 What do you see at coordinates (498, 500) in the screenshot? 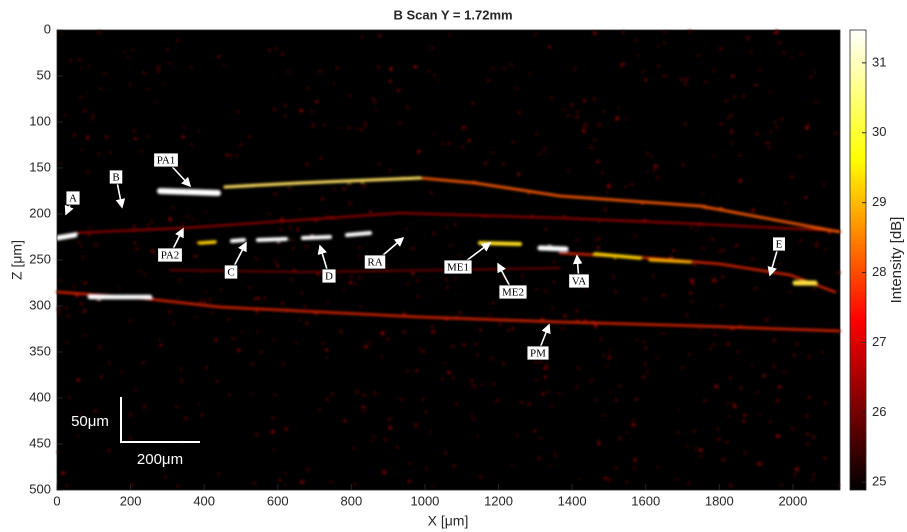
I see `x-tick-label: 1200` at bounding box center [498, 500].